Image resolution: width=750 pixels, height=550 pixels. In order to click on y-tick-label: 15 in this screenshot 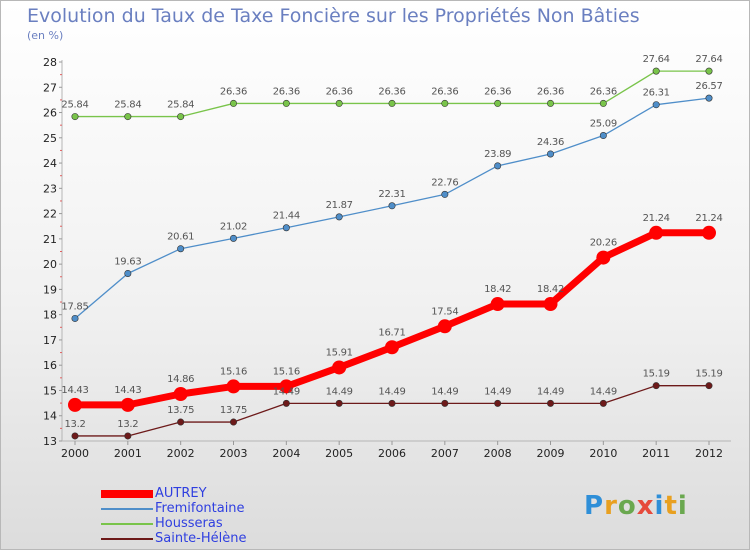, I will do `click(50, 390)`.